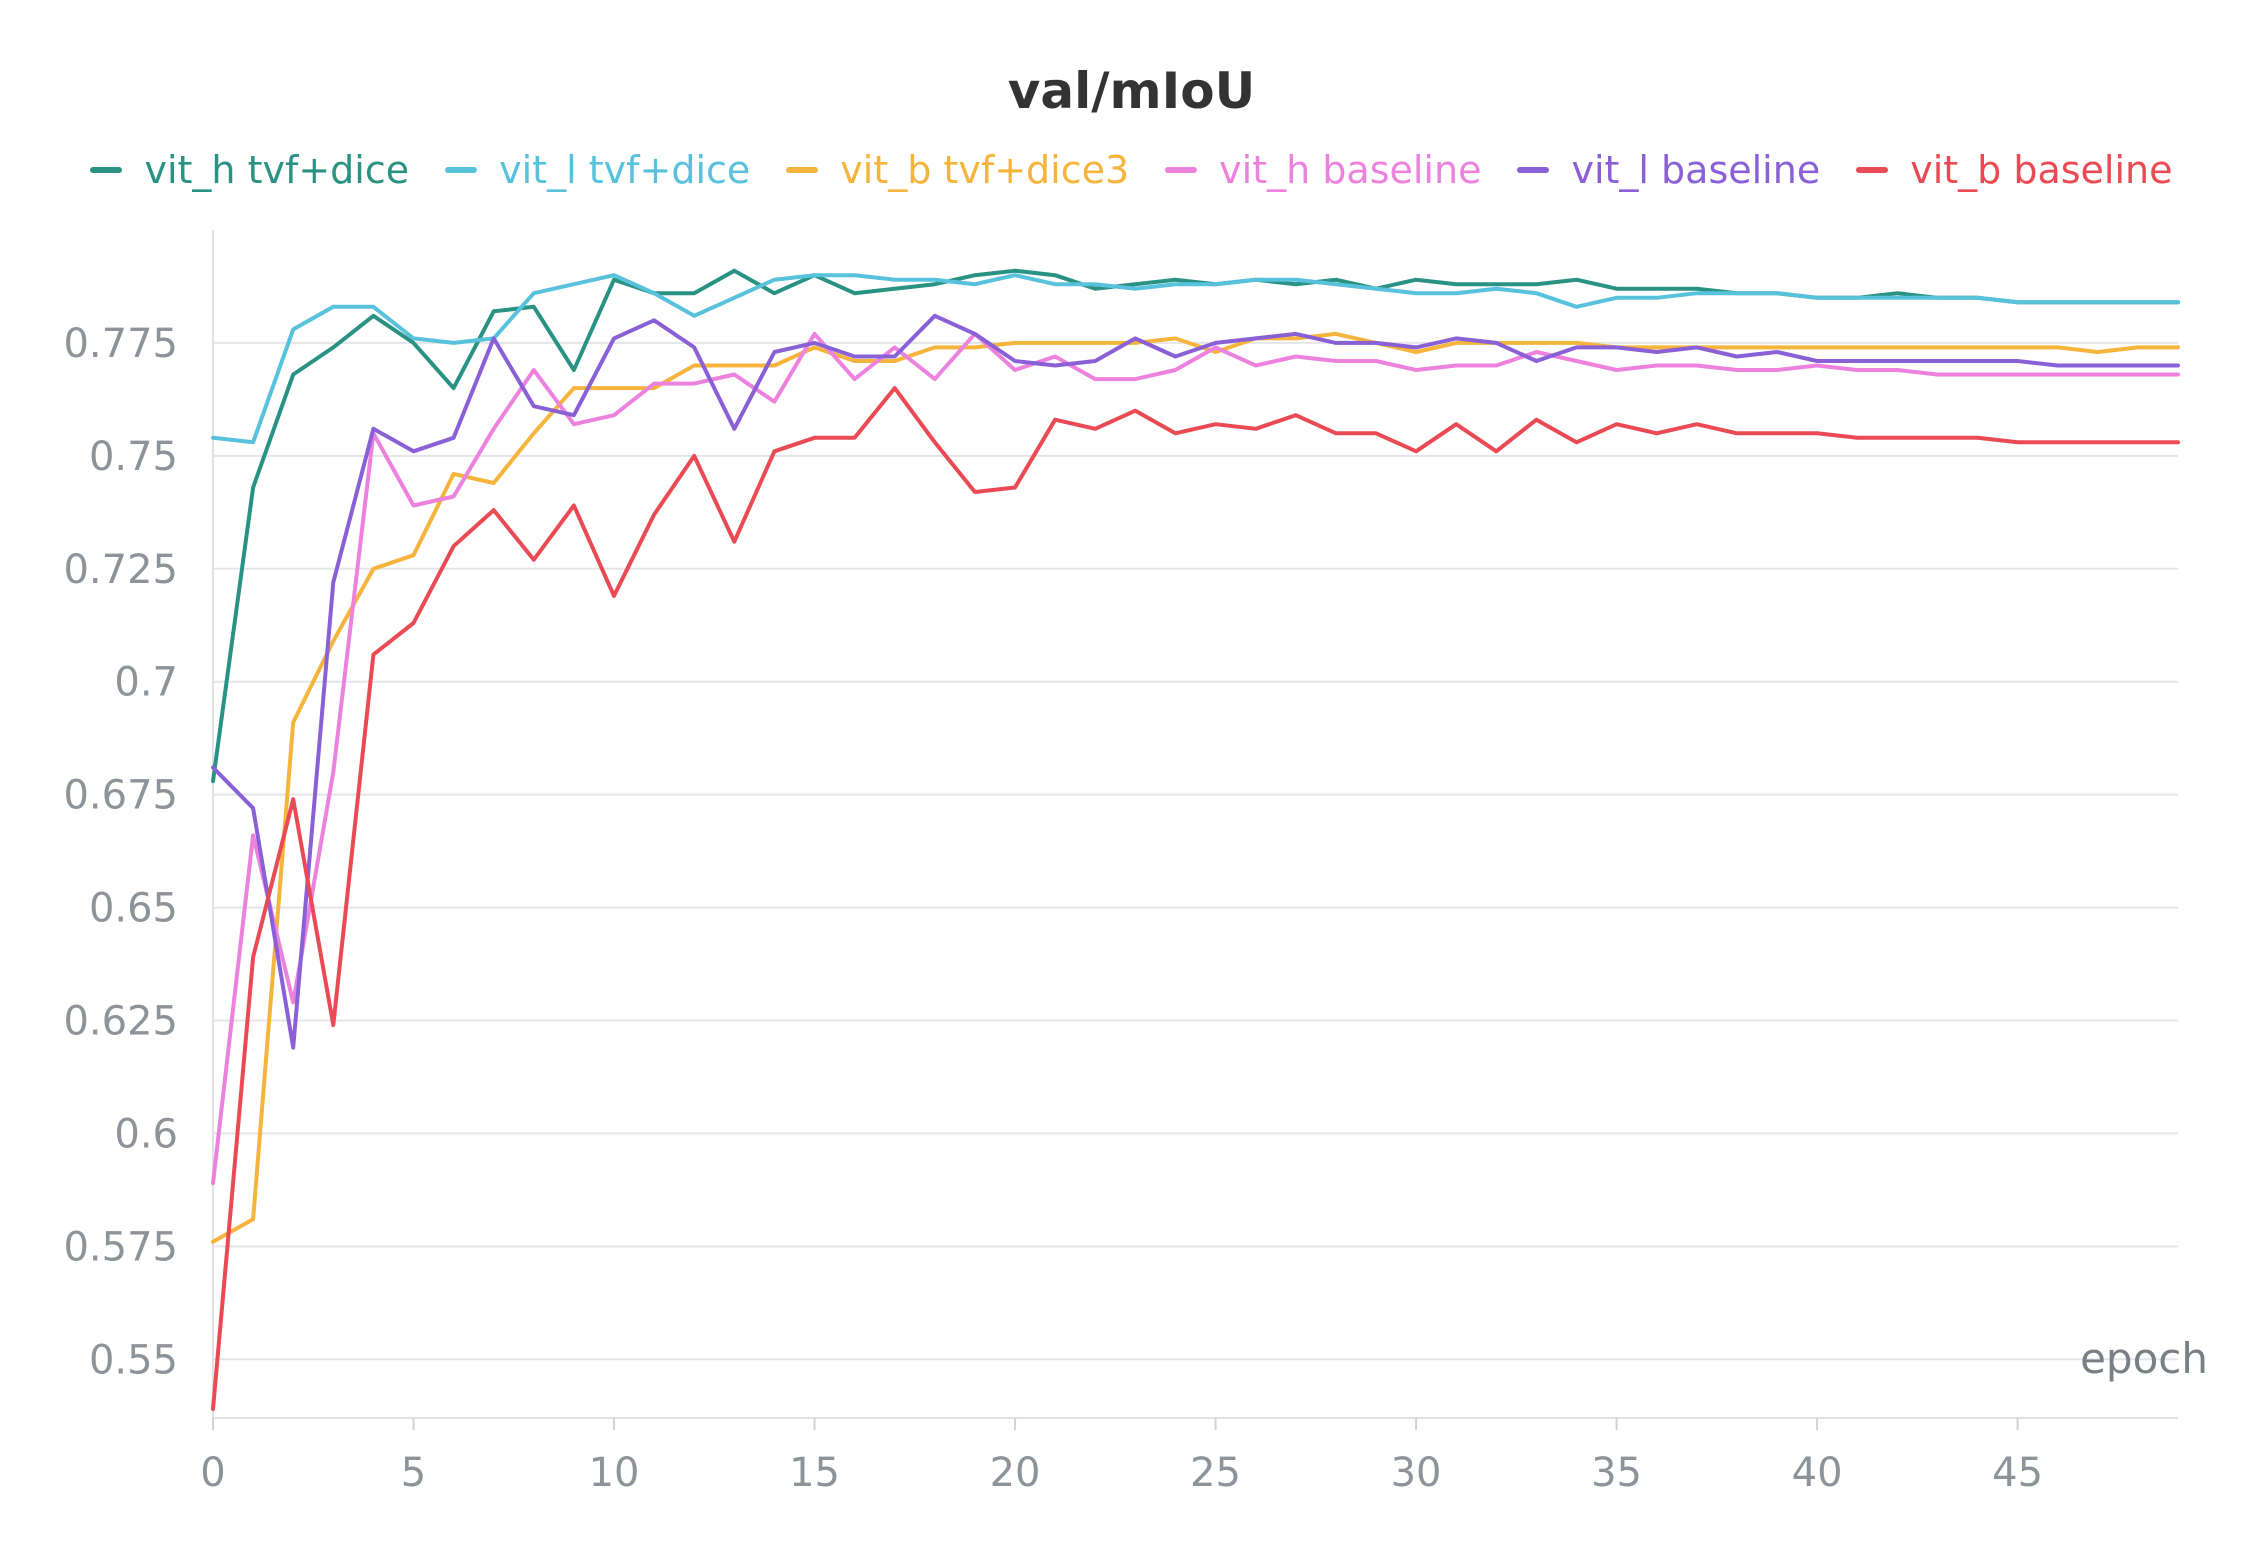  What do you see at coordinates (120, 344) in the screenshot?
I see `y-tick-label: 0.775` at bounding box center [120, 344].